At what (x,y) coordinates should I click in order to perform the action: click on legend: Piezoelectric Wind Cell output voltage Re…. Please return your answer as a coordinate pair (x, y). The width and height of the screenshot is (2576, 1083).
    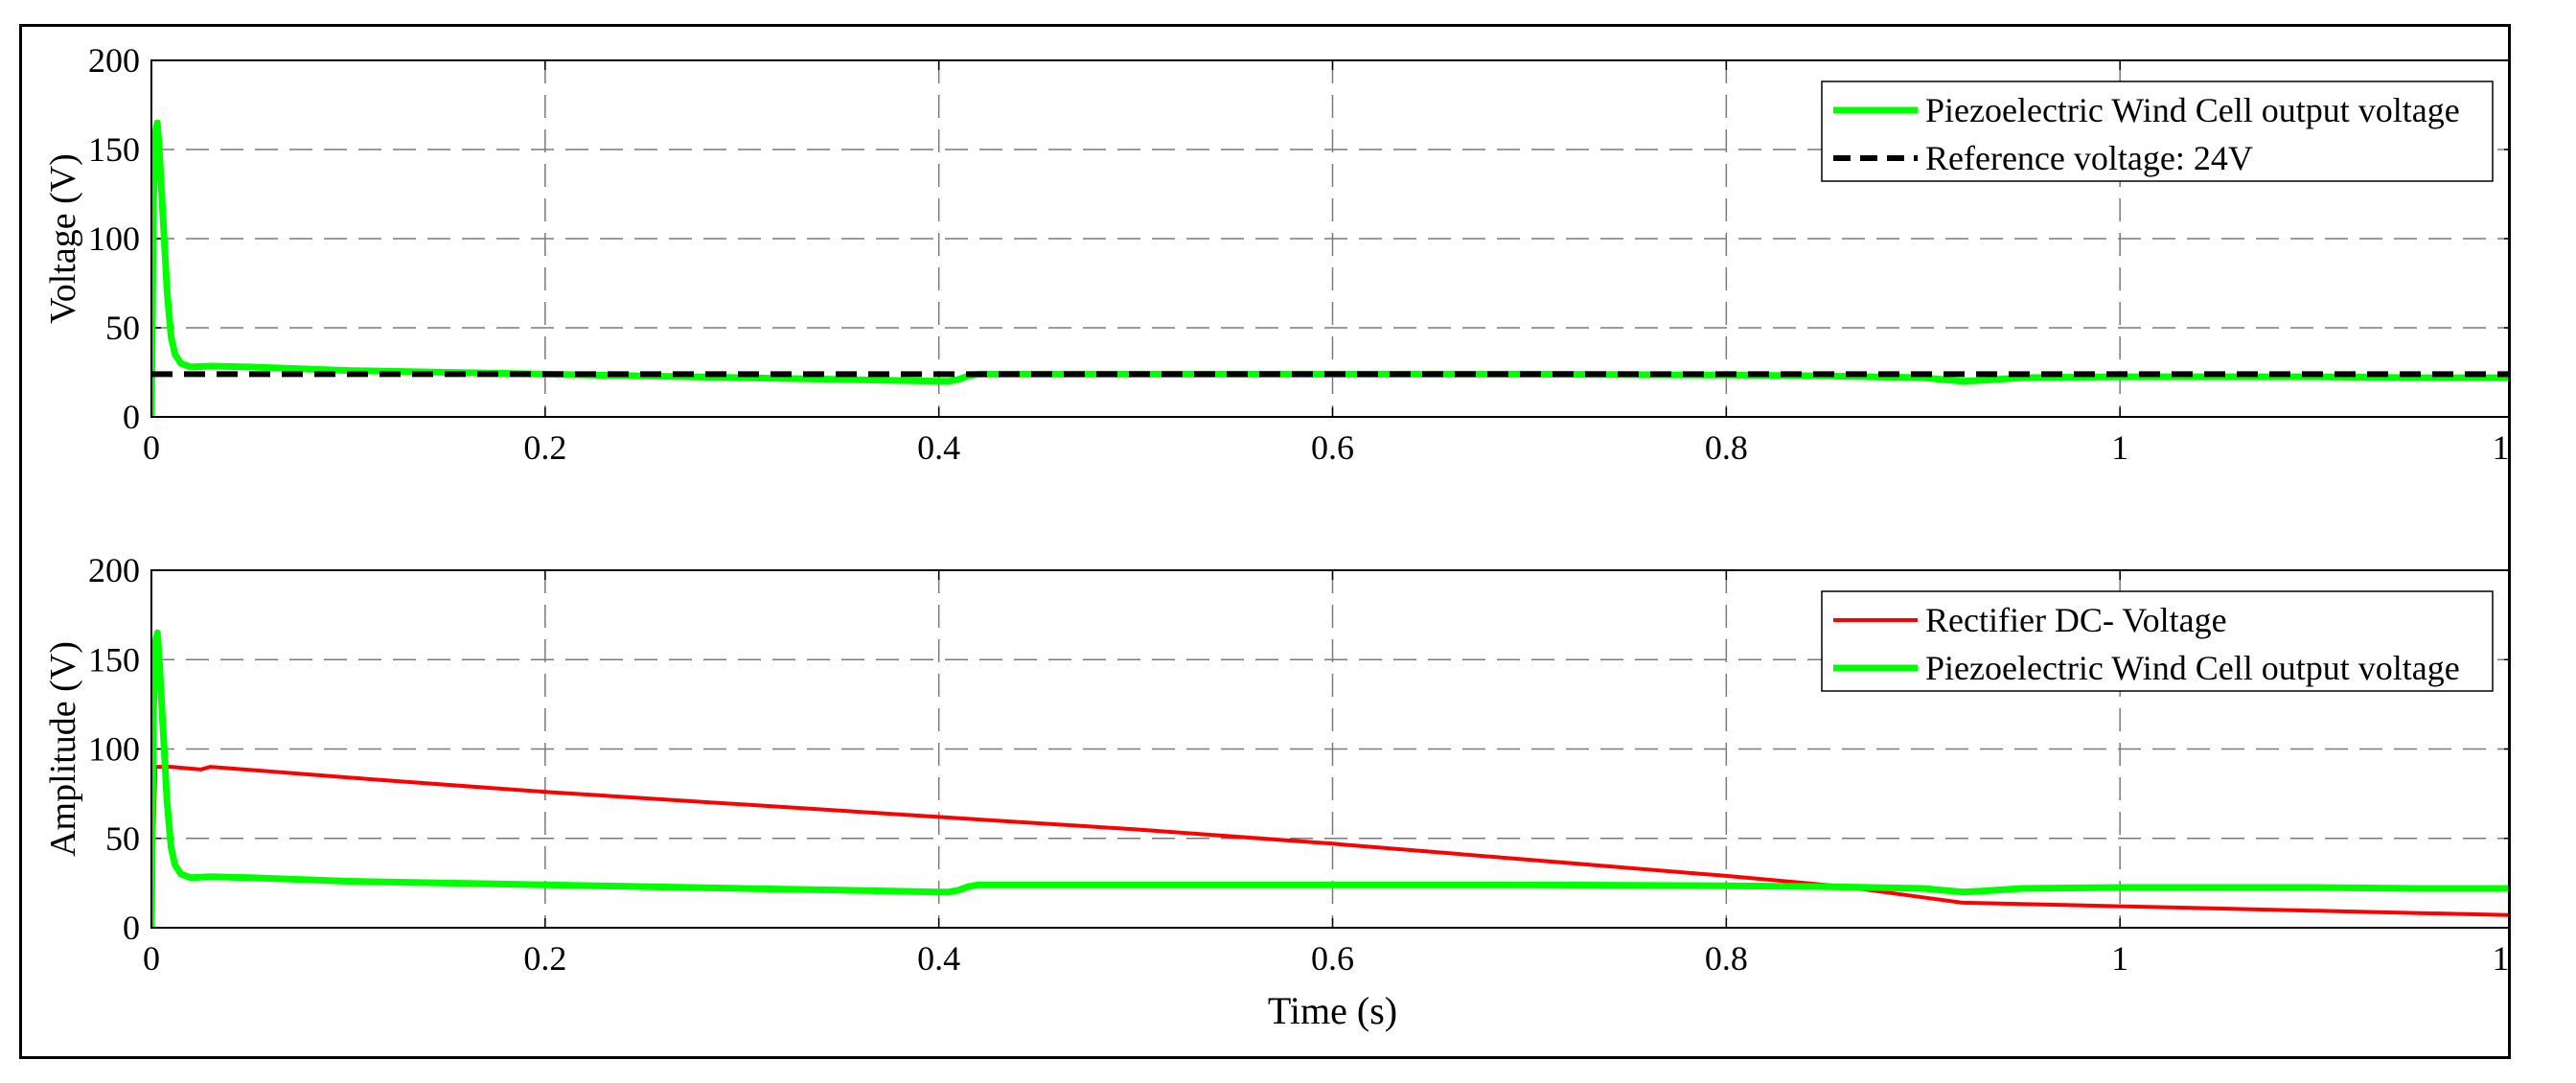
    Looking at the image, I should click on (2157, 131).